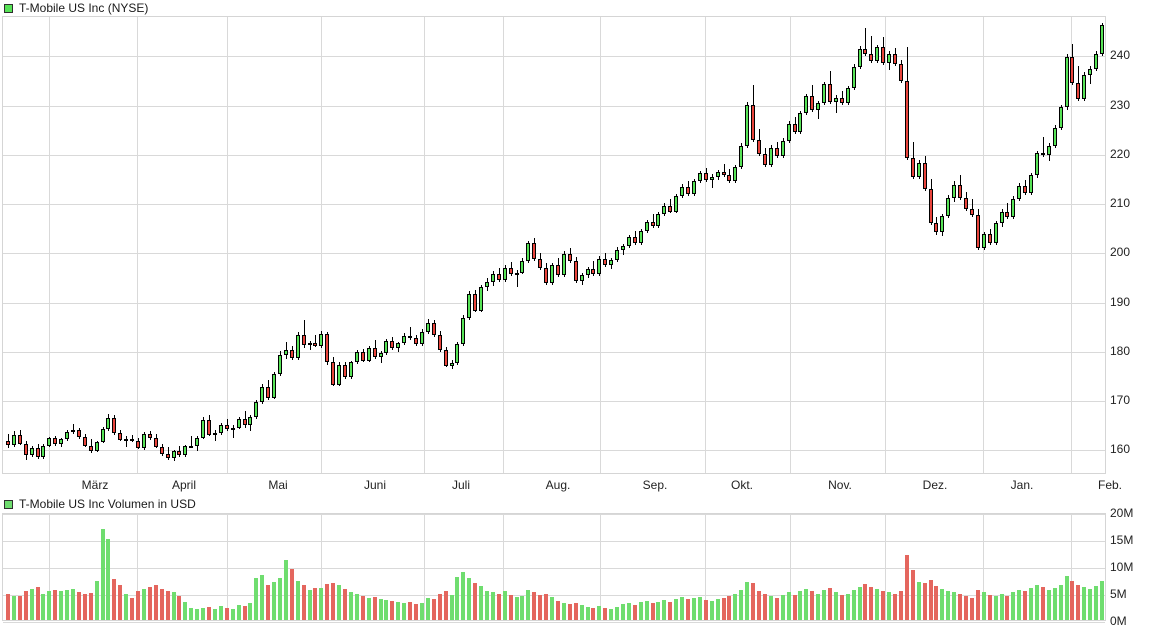 The width and height of the screenshot is (1175, 630). What do you see at coordinates (554, 205) in the screenshot?
I see `price-gridline` at bounding box center [554, 205].